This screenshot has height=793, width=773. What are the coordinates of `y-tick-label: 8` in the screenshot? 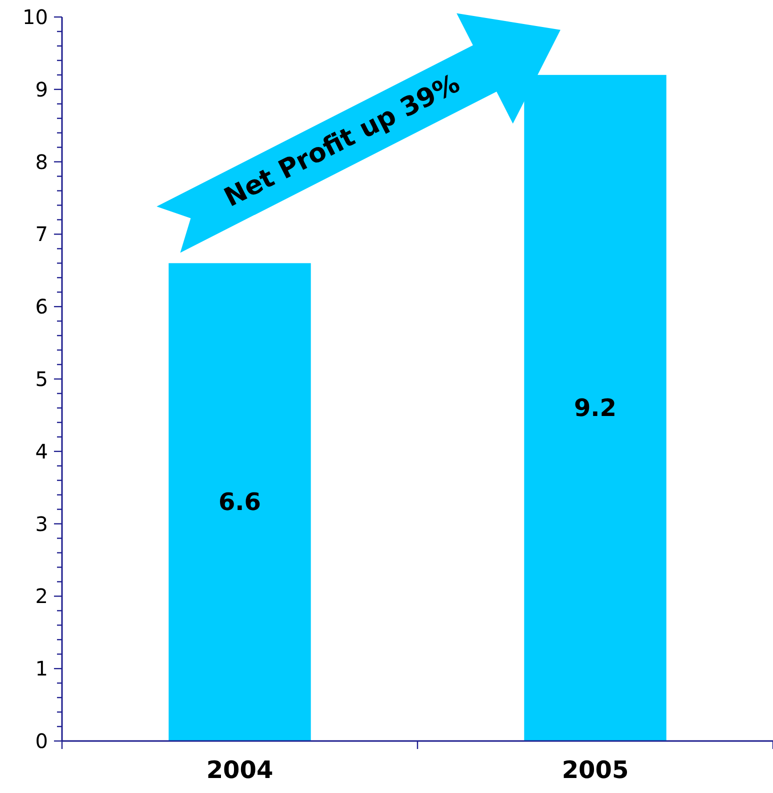 It's located at (41, 162).